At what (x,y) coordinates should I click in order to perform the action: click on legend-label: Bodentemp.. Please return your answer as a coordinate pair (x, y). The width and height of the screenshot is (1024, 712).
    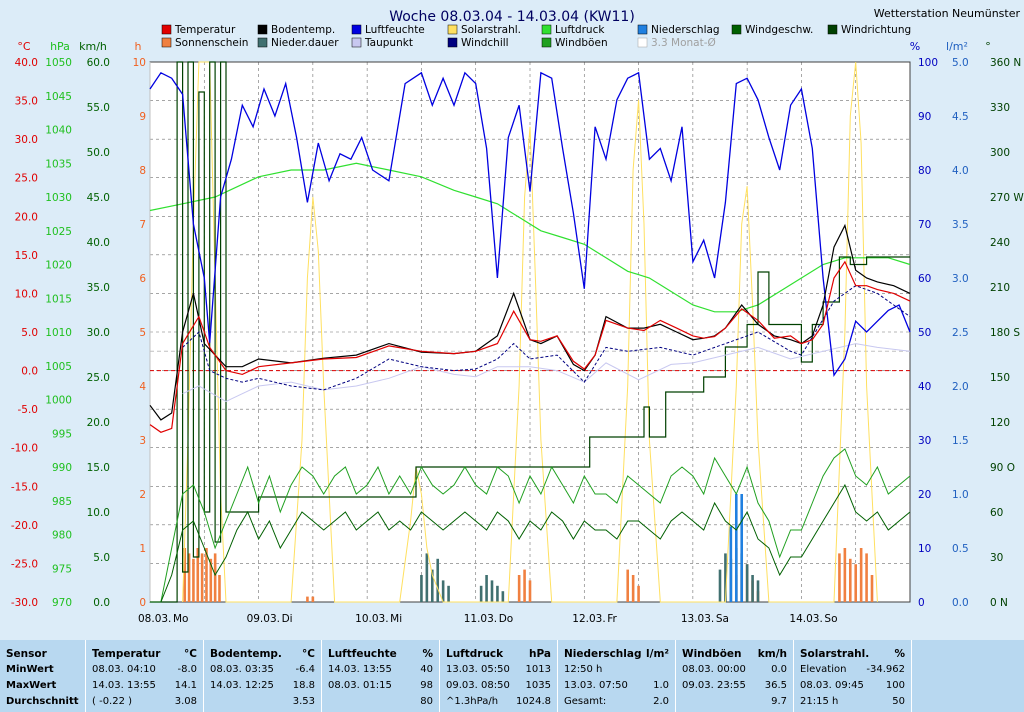
    Looking at the image, I should click on (303, 30).